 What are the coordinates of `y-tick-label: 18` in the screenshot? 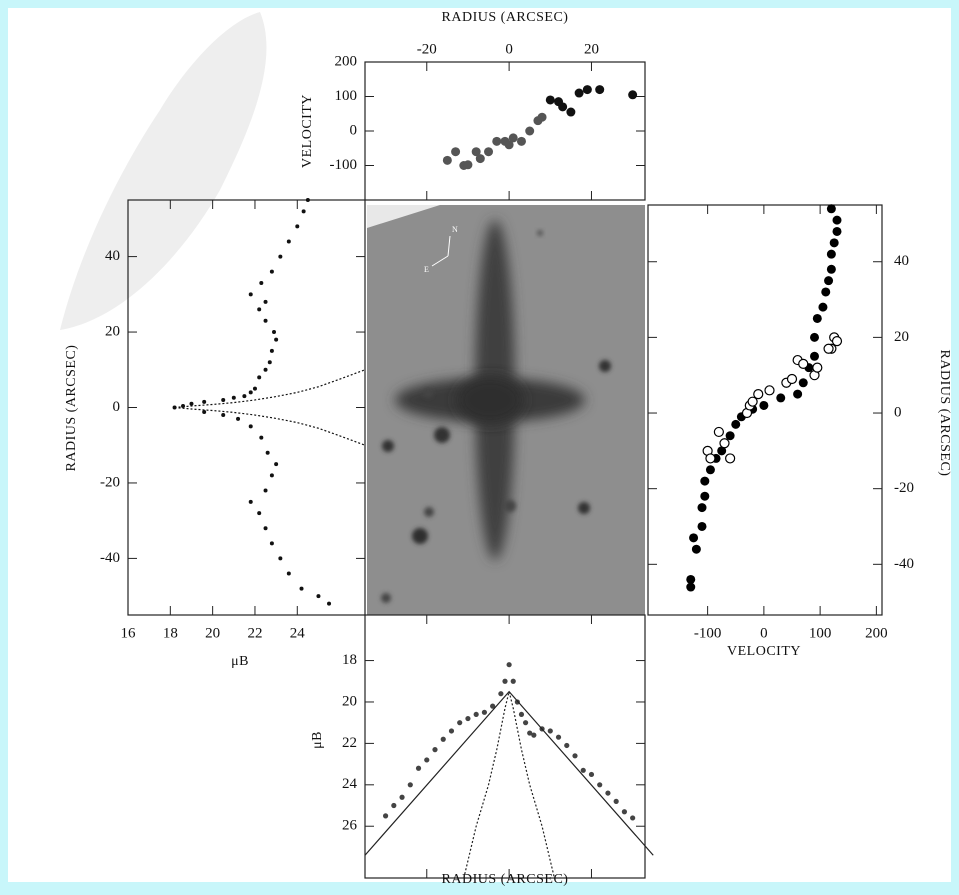 It's located at (349, 660).